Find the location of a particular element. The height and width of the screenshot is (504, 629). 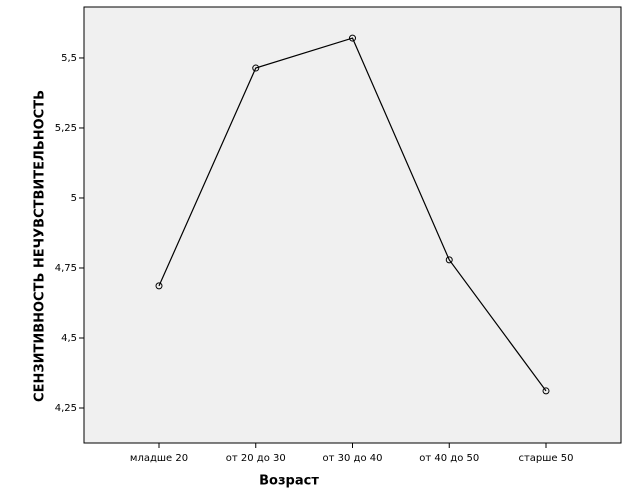

y-axis-title: СЕНЗИТИВНОСТЬ НЕЧУВСТВИТЕЛЬНОСТЬ is located at coordinates (40, 246).